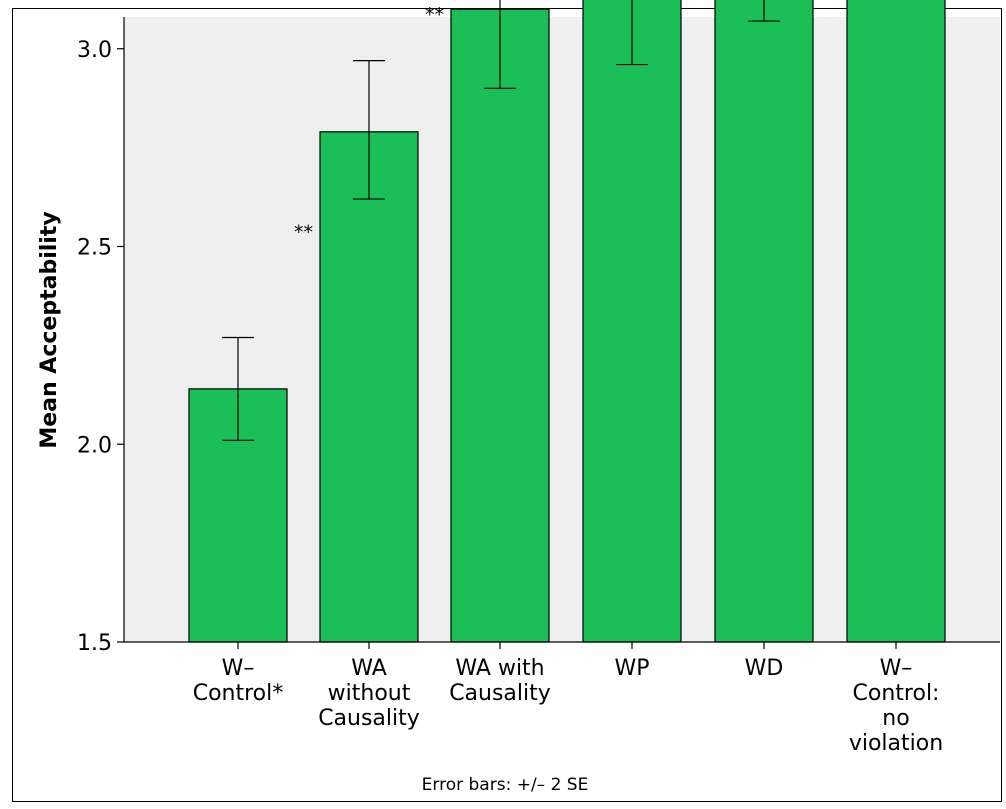 The image size is (1006, 809). What do you see at coordinates (49, 329) in the screenshot?
I see `y-axis-label: Mean Acceptability` at bounding box center [49, 329].